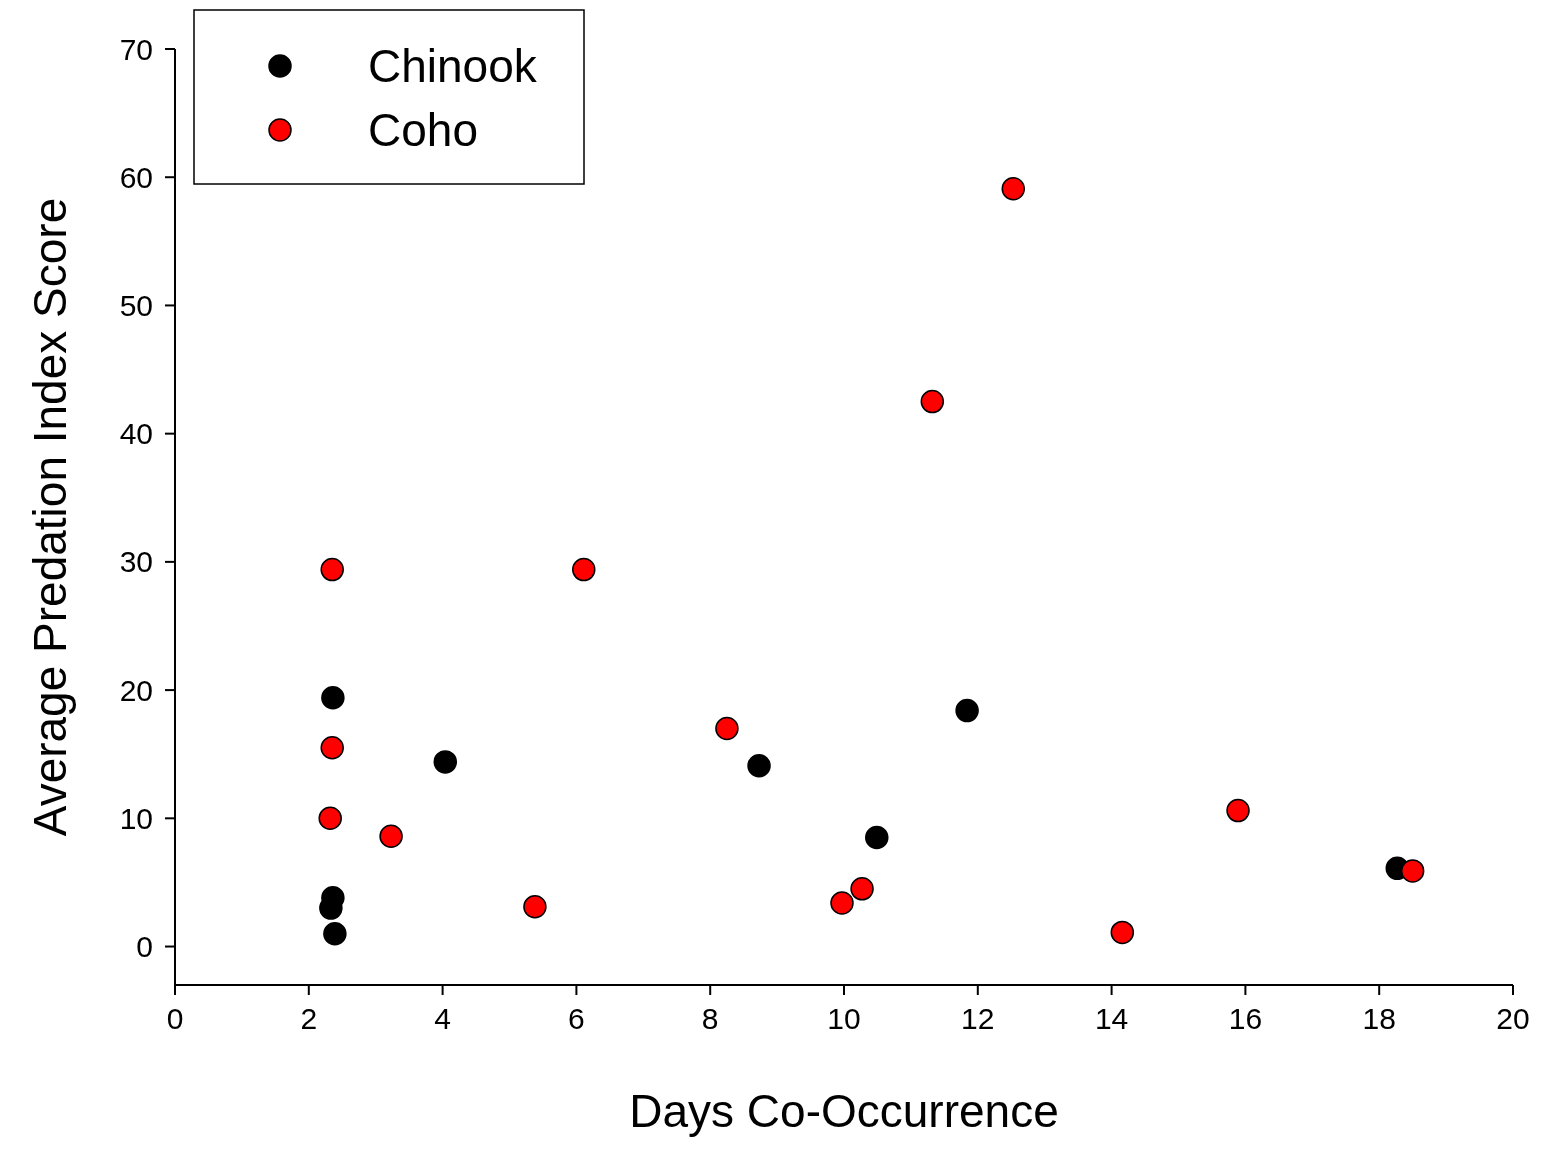  What do you see at coordinates (136, 818) in the screenshot?
I see `y-tick-label: 10` at bounding box center [136, 818].